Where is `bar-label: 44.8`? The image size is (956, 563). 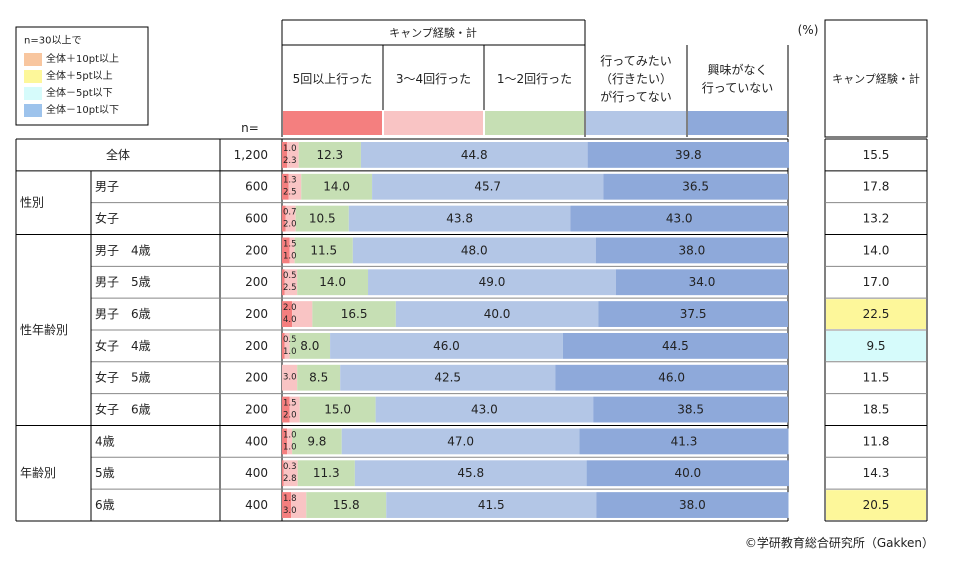
bar-label: 44.8 is located at coordinates (474, 155).